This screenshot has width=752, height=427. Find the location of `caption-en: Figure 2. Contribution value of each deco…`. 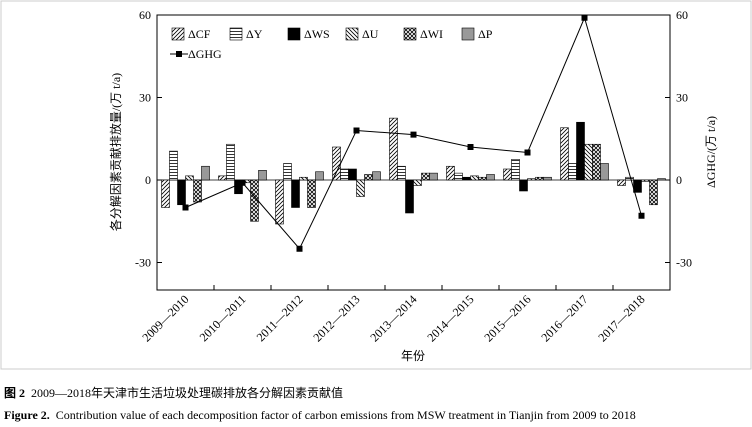

caption-en: Figure 2. Contribution value of each deco… is located at coordinates (320, 415).